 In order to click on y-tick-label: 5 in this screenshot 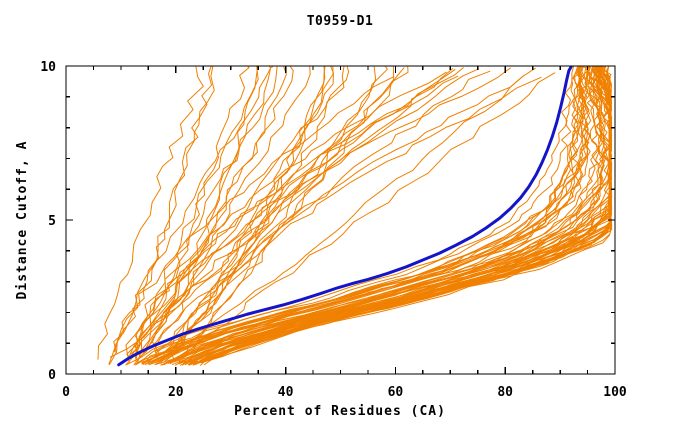, I will do `click(52, 221)`.